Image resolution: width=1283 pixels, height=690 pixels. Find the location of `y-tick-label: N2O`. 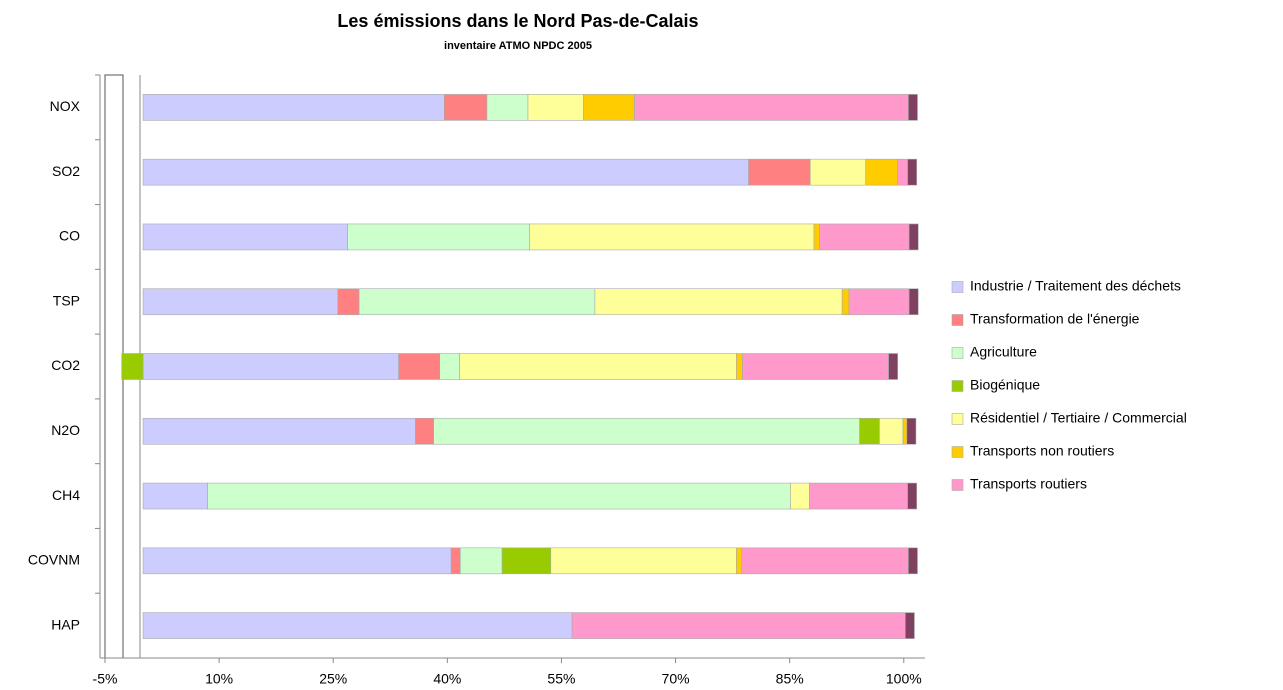

y-tick-label: N2O is located at coordinates (65, 430).